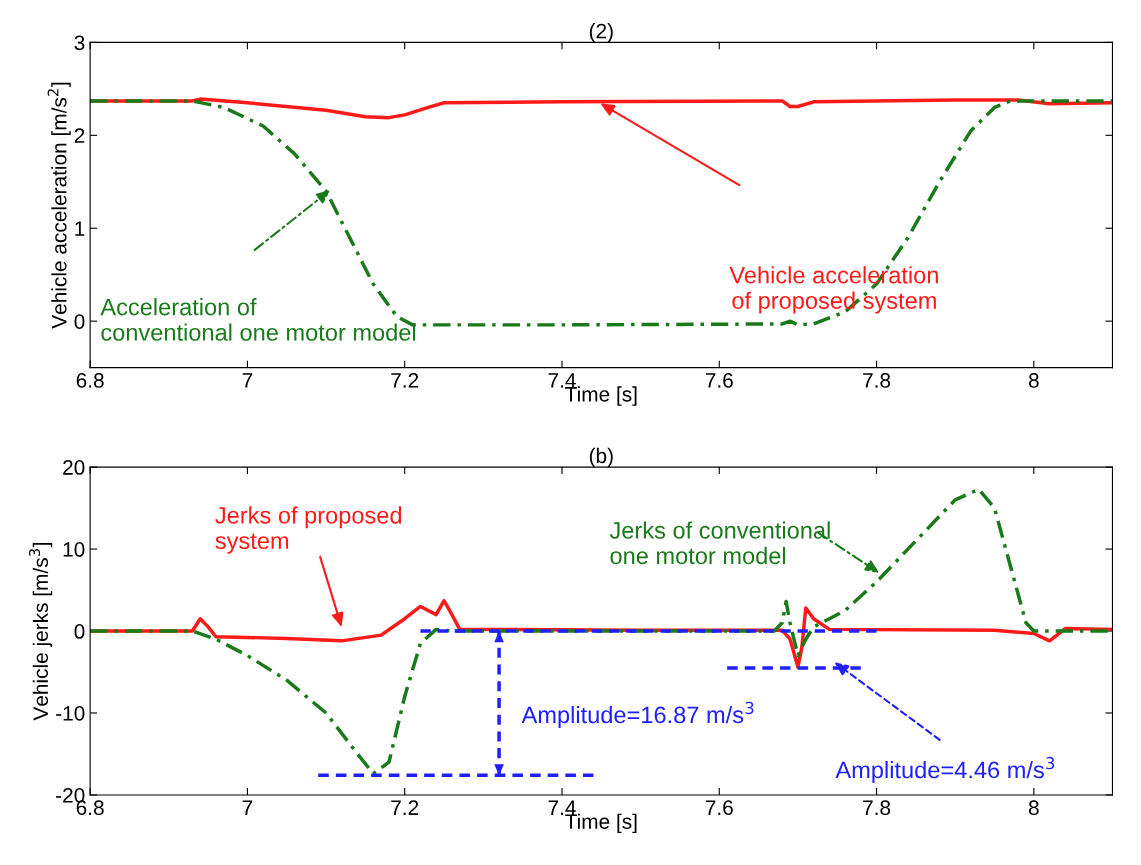  What do you see at coordinates (74, 467) in the screenshot?
I see `y-tick-label: 20` at bounding box center [74, 467].